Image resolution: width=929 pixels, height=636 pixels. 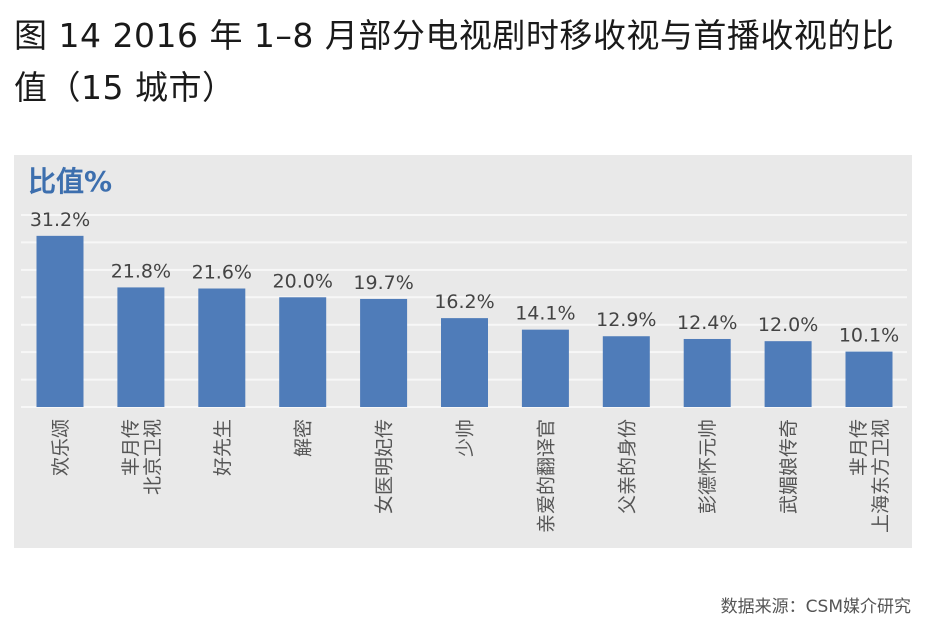 I want to click on data-label: 14.1%, so click(x=545, y=314).